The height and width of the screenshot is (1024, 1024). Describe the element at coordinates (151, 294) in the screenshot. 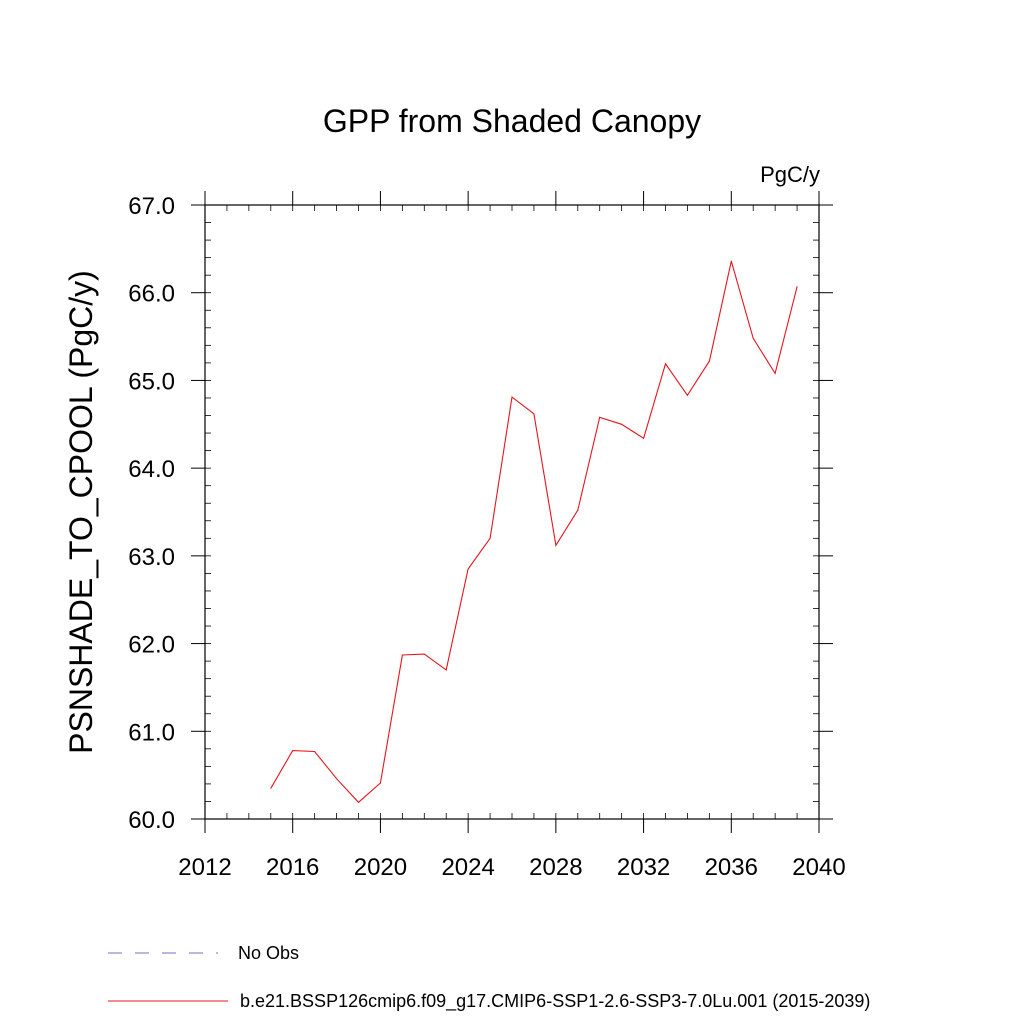

I see `y-tick-label: 66.0` at that location.